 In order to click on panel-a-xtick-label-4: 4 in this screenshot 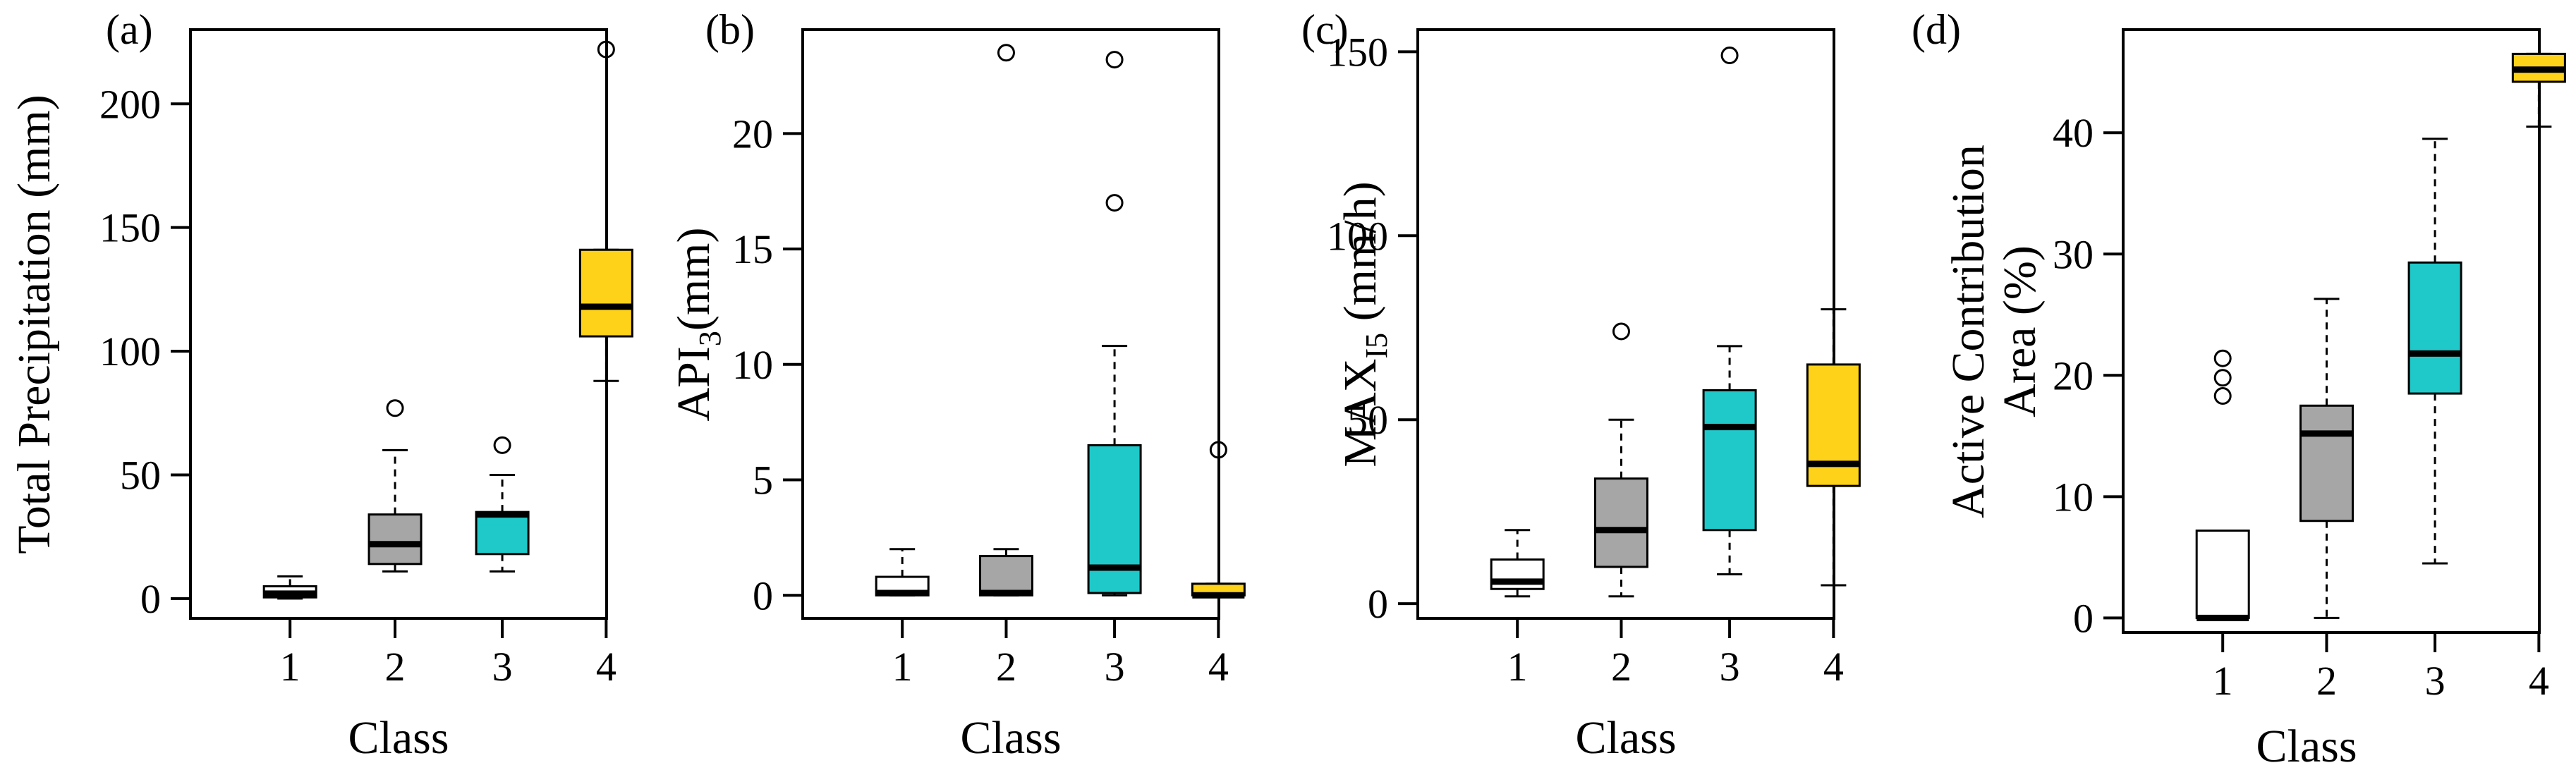, I will do `click(606, 667)`.